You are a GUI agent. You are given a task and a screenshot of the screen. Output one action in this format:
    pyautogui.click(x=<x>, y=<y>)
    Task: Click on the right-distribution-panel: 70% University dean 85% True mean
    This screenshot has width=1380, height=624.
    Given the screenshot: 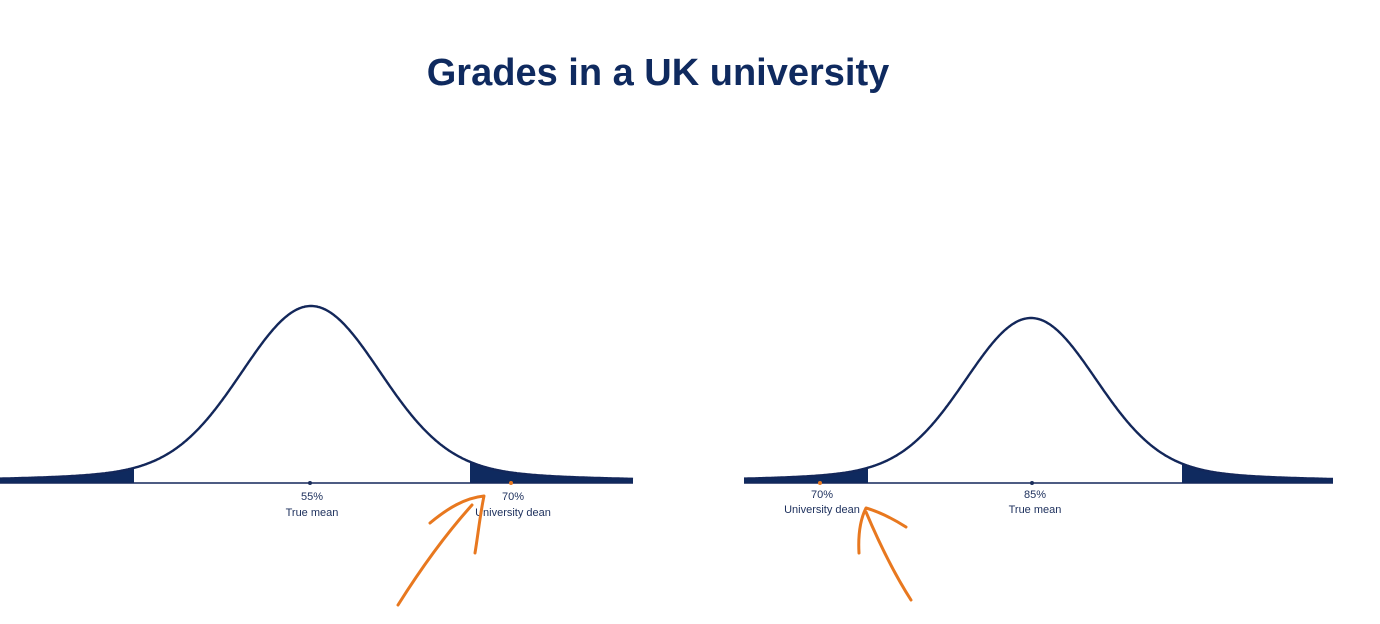 What is the action you would take?
    pyautogui.click(x=1038, y=416)
    